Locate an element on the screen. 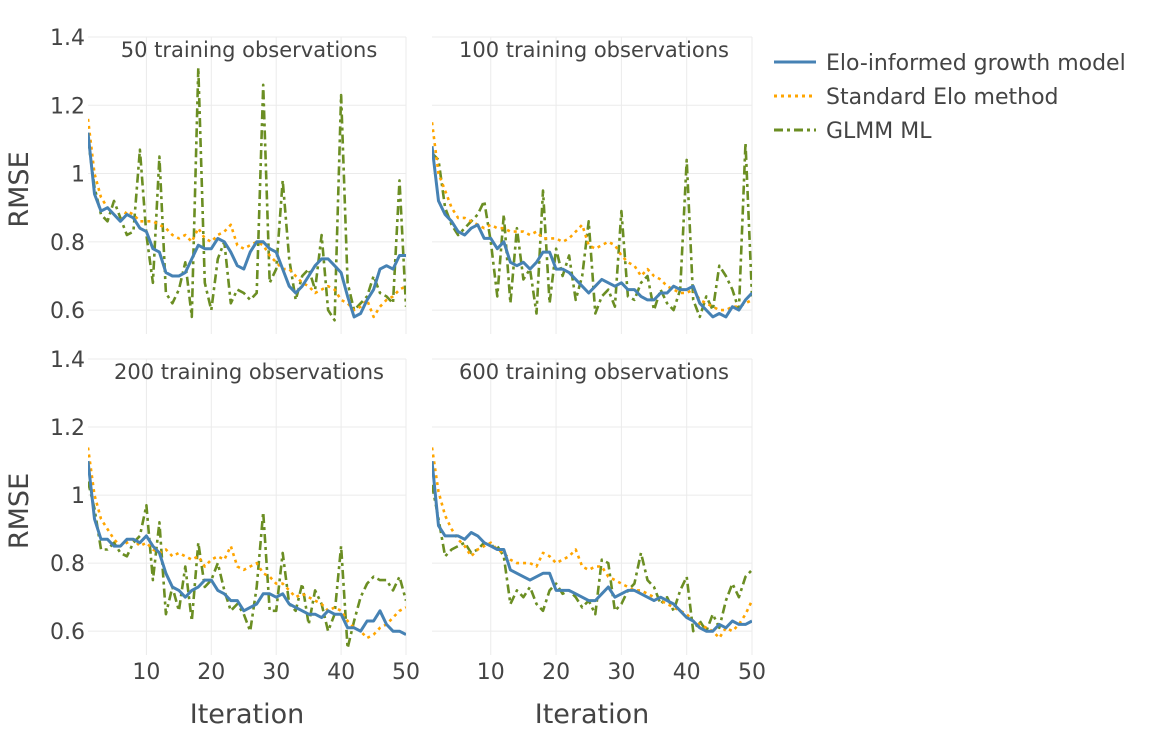 The width and height of the screenshot is (1167, 729). panel-2: 100 training observations is located at coordinates (592, 185).